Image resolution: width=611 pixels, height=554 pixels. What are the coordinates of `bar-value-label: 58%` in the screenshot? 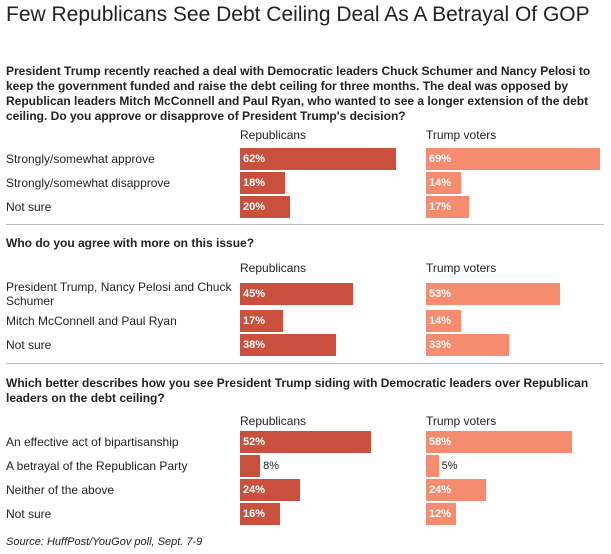 It's located at (440, 442).